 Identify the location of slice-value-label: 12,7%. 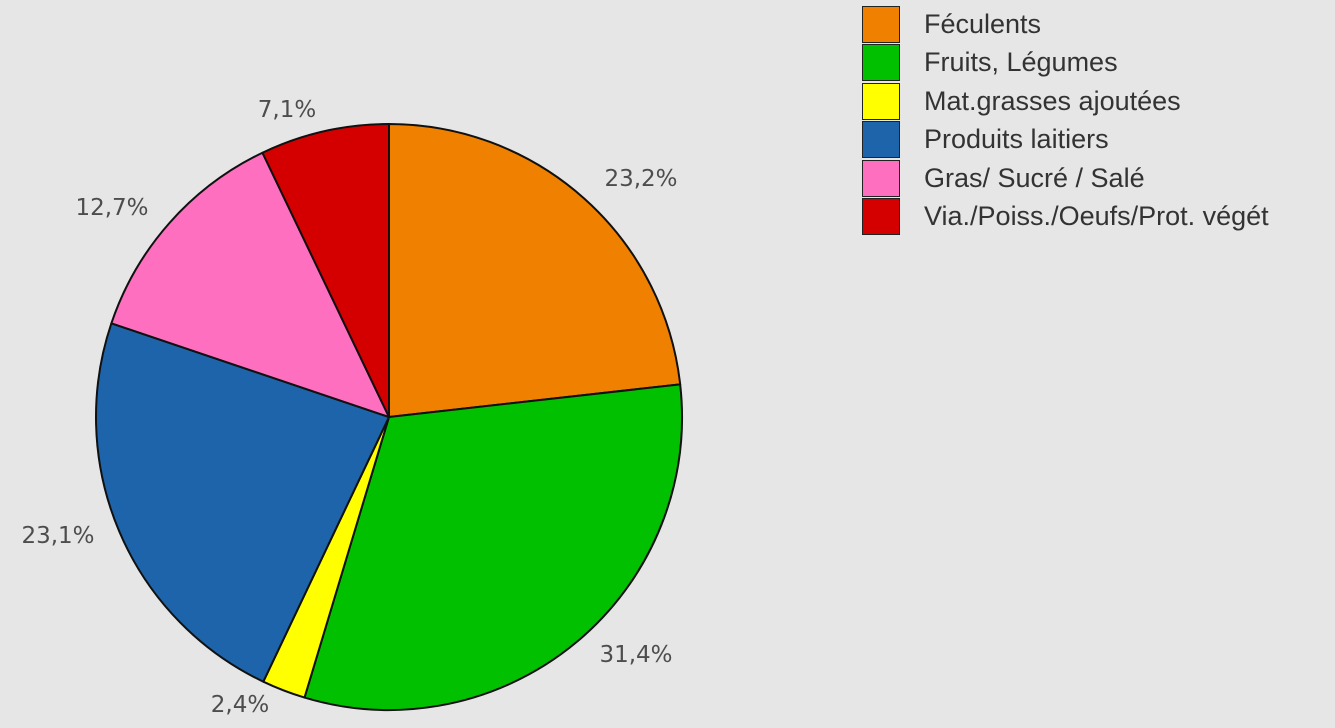
(111, 208).